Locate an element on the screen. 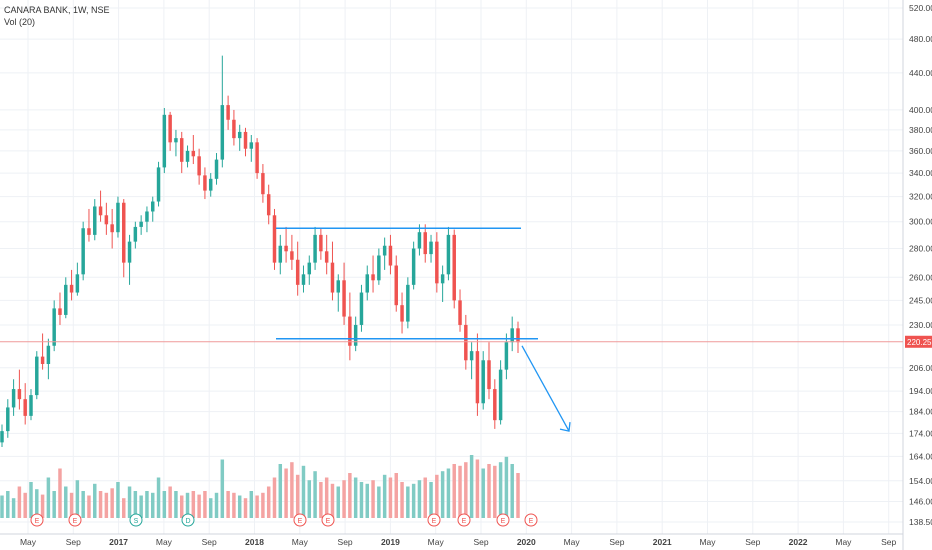  symbol-title: CANARA BANK, 1W, NSE is located at coordinates (57, 10).